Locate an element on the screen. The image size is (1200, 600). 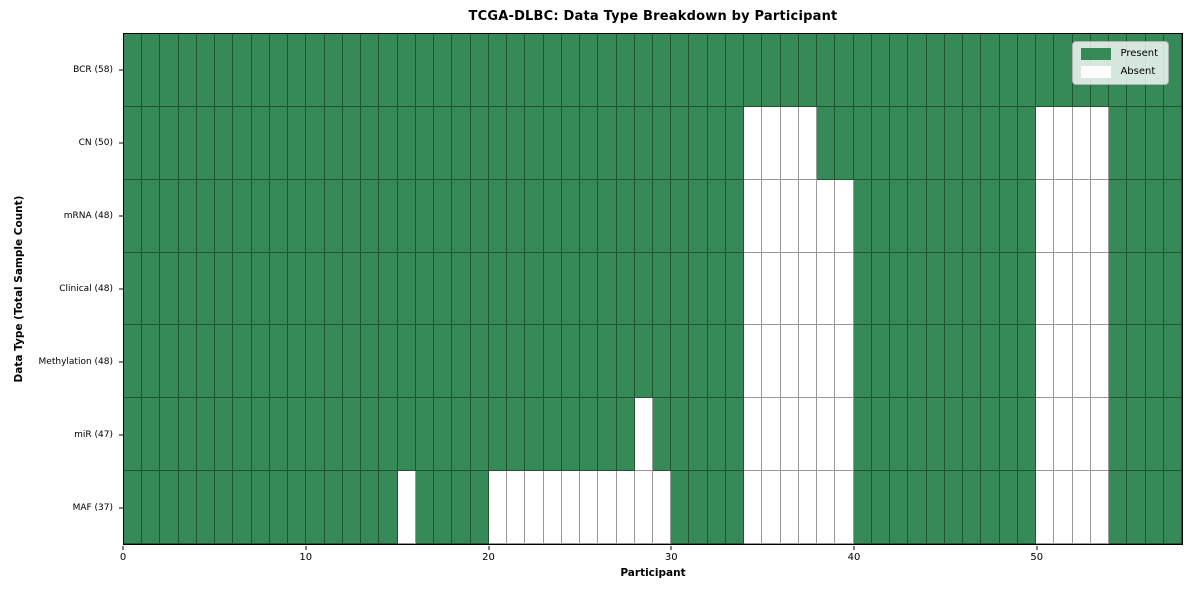
x-tick-label: 30 is located at coordinates (671, 557).